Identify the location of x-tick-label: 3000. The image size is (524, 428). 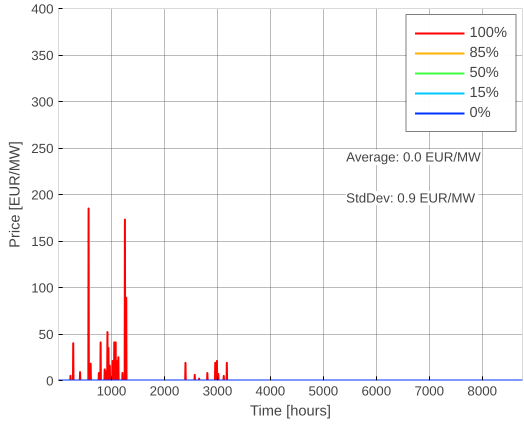
(217, 391).